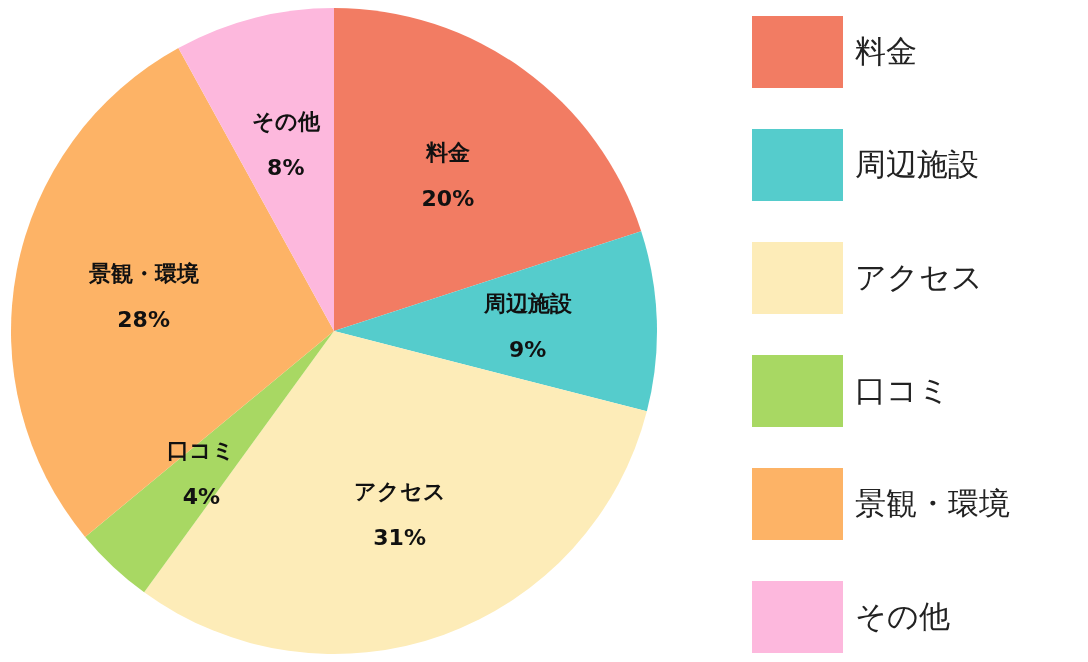  Describe the element at coordinates (932, 503) in the screenshot. I see `legend-label: 景観・環境` at that location.